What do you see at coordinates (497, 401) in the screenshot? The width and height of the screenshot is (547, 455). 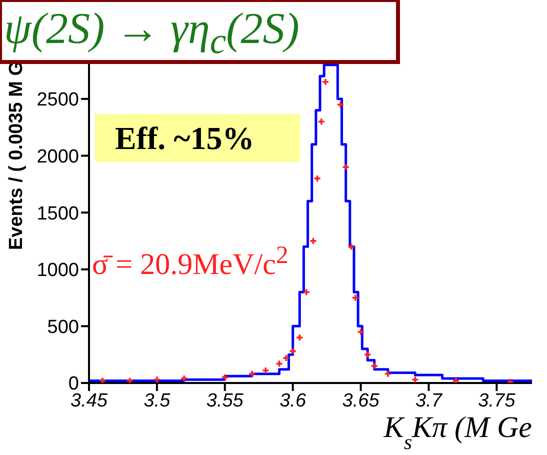 I see `x-tick-label: 3.75` at bounding box center [497, 401].